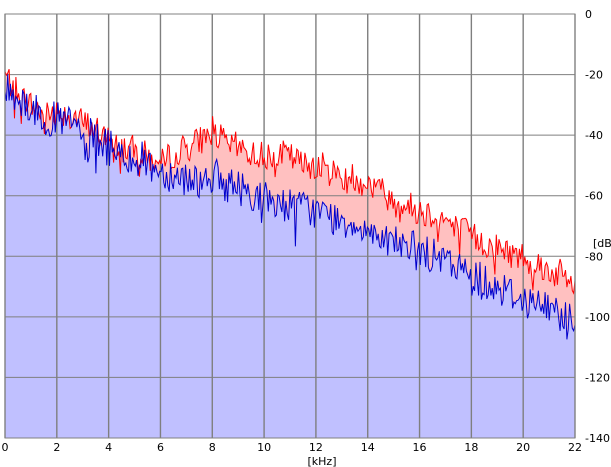 The width and height of the screenshot is (611, 467). Describe the element at coordinates (594, 75) in the screenshot. I see `y-tick-label: -20` at that location.